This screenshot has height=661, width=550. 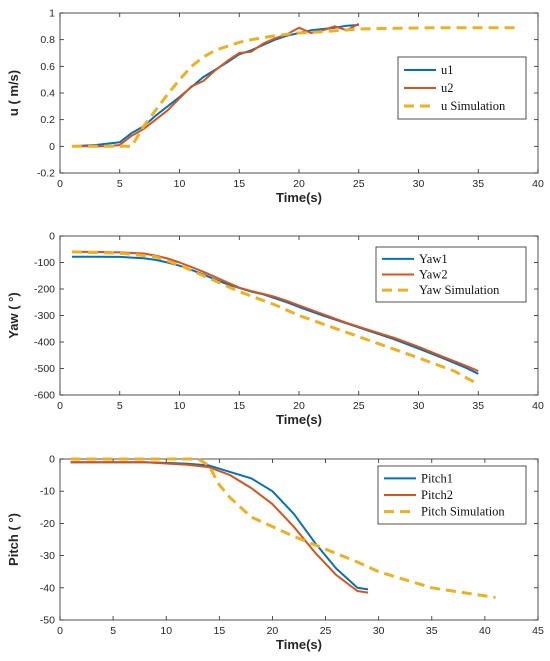 What do you see at coordinates (538, 406) in the screenshot?
I see `chart-2-x-tick-label: 40` at bounding box center [538, 406].